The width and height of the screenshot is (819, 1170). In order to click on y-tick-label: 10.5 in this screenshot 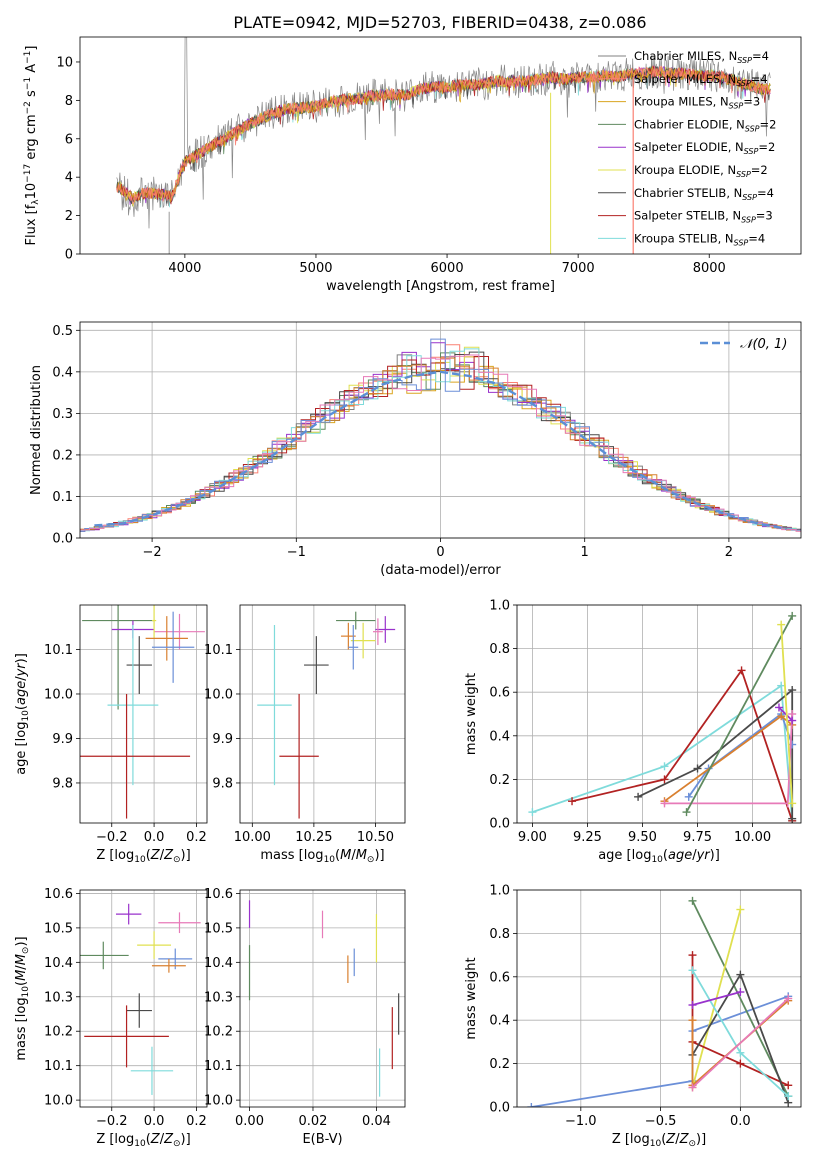, I will do `click(58, 928)`.